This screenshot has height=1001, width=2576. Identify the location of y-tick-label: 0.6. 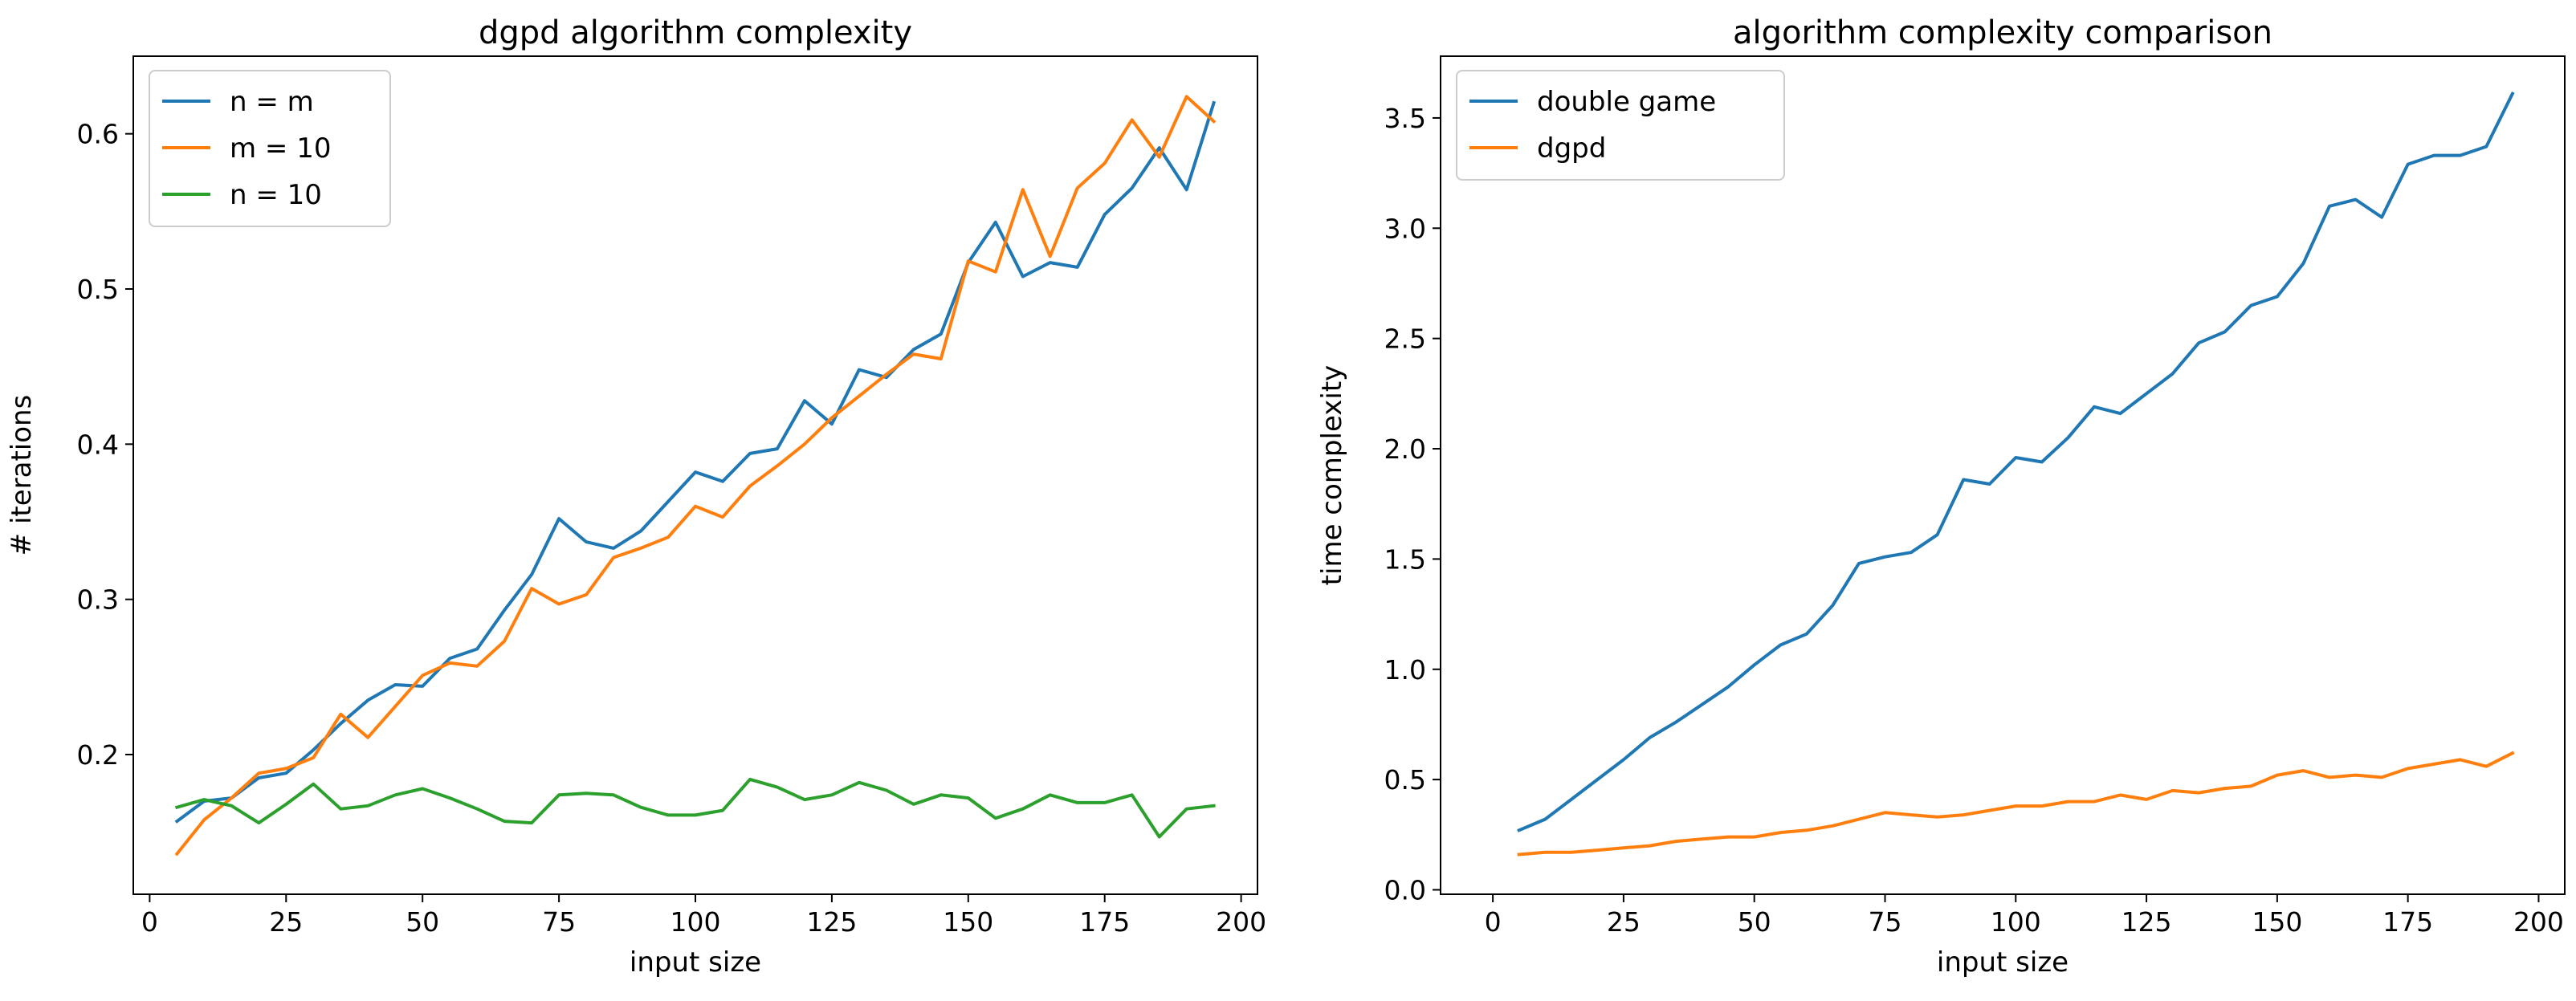
(98, 134).